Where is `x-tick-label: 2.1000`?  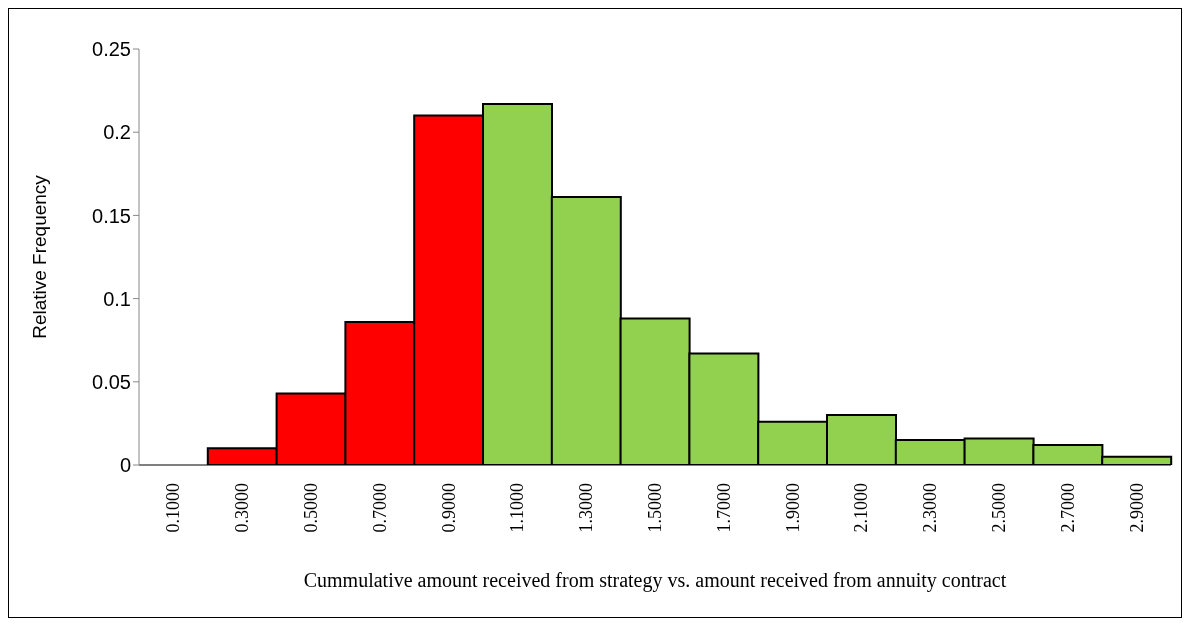
x-tick-label: 2.1000 is located at coordinates (861, 508).